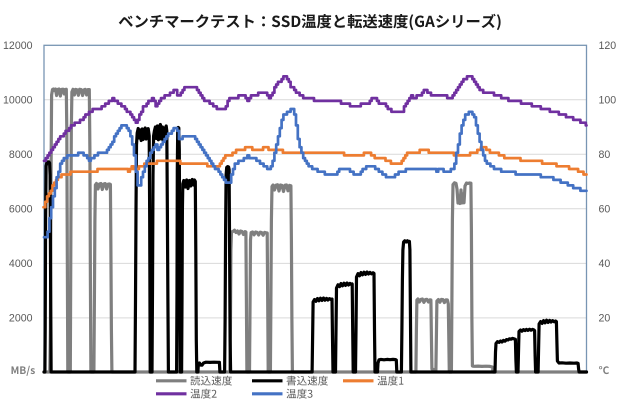 The width and height of the screenshot is (620, 415). What do you see at coordinates (18, 101) in the screenshot?
I see `svg-text: 10000` at bounding box center [18, 101].